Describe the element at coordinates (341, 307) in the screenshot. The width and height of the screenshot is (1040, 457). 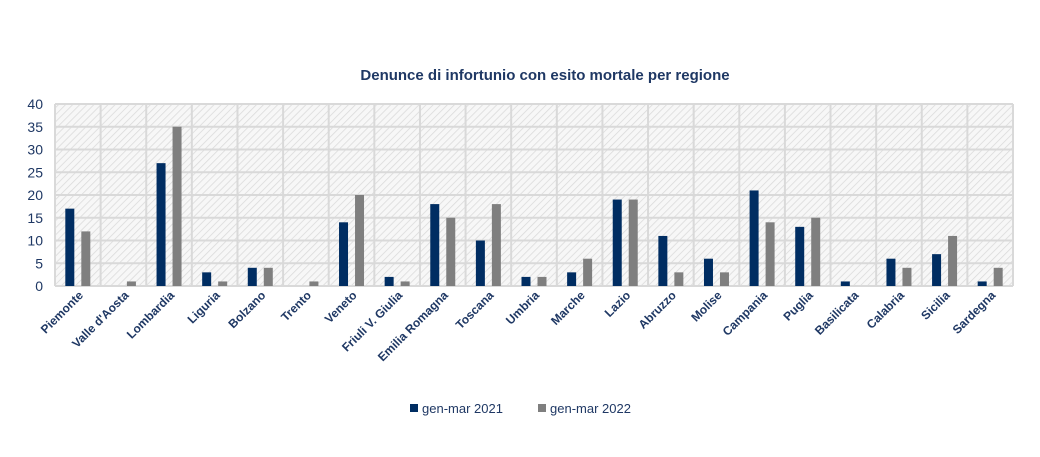
I see `x-tick-label: Veneto` at that location.